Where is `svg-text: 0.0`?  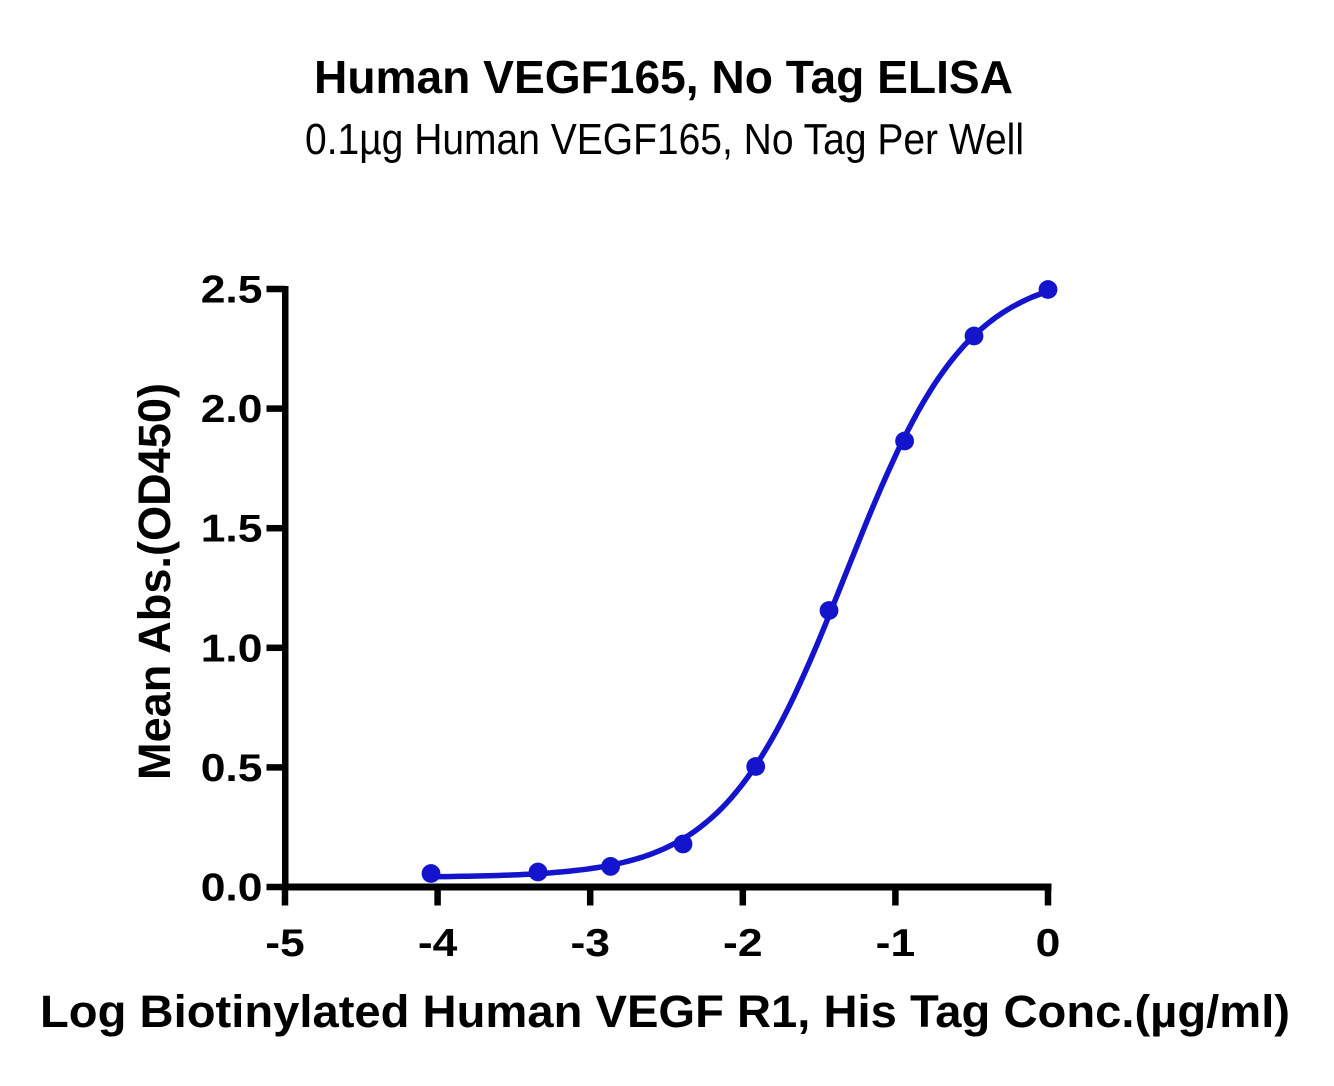 svg-text: 0.0 is located at coordinates (232, 887).